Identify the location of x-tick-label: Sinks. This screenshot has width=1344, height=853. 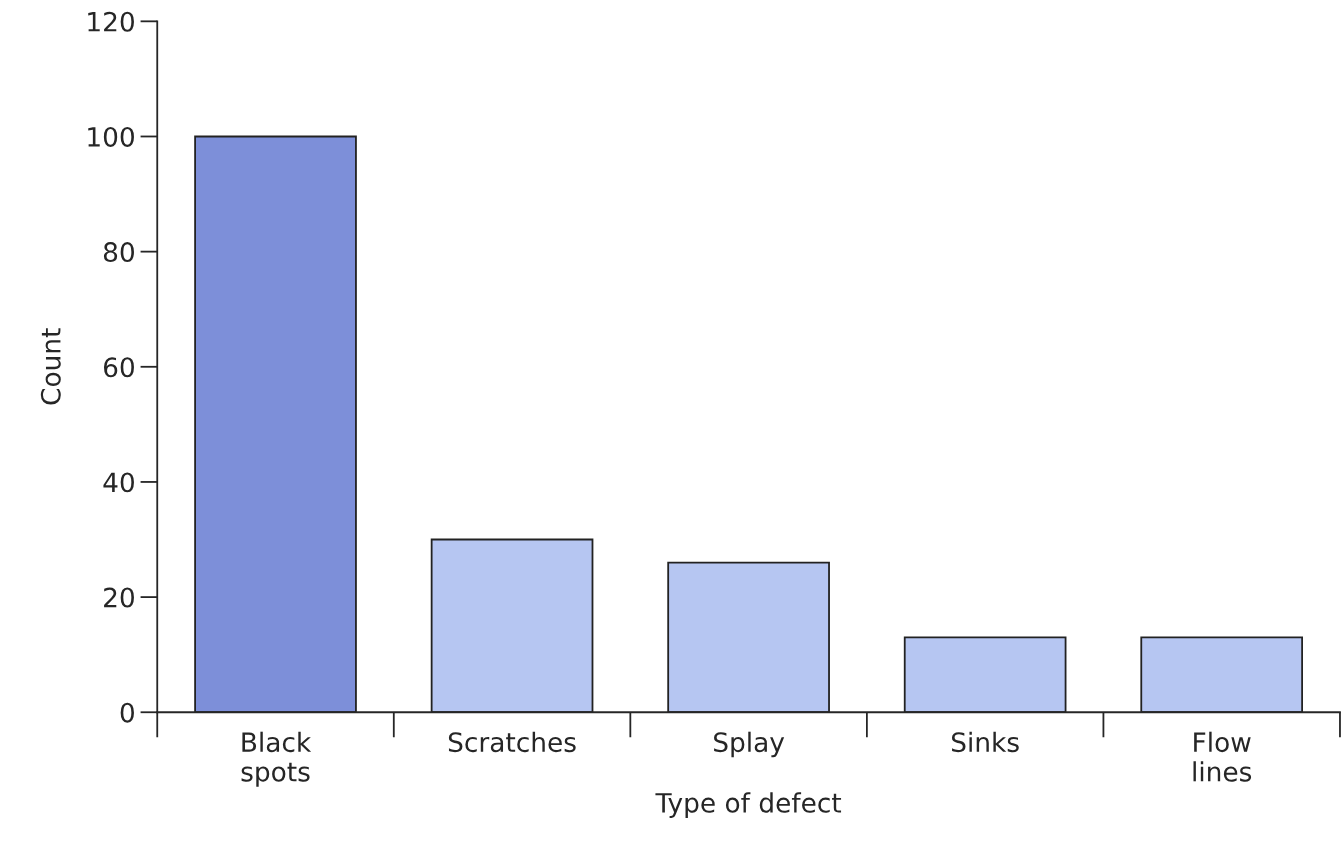
(985, 742).